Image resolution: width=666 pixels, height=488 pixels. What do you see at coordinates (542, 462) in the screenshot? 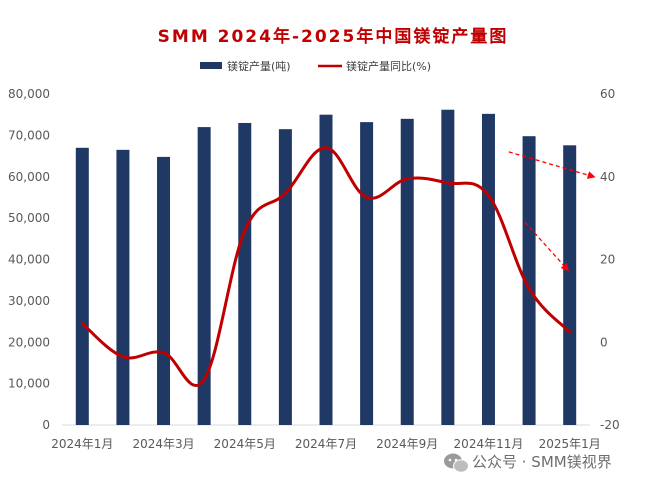
I see `watermark-text: 公众号 · SMM镁视界` at bounding box center [542, 462].